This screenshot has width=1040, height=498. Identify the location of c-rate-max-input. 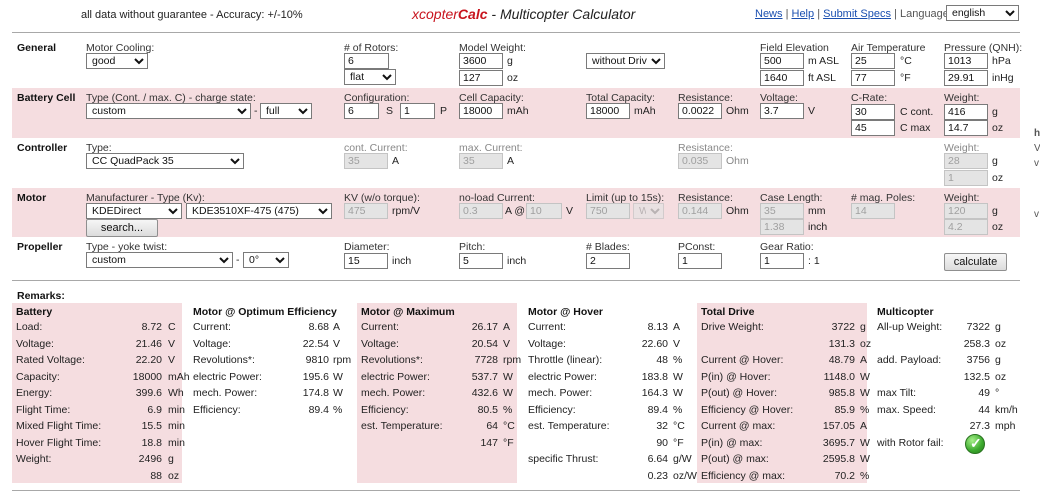
(873, 128).